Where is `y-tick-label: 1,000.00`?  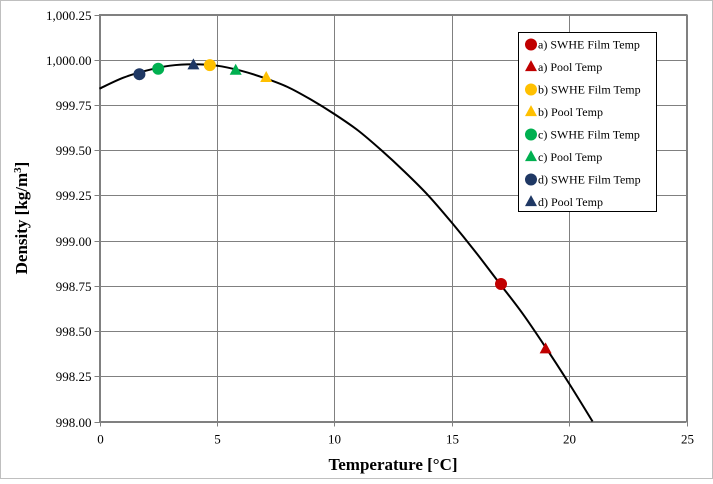
y-tick-label: 1,000.00 is located at coordinates (69, 60).